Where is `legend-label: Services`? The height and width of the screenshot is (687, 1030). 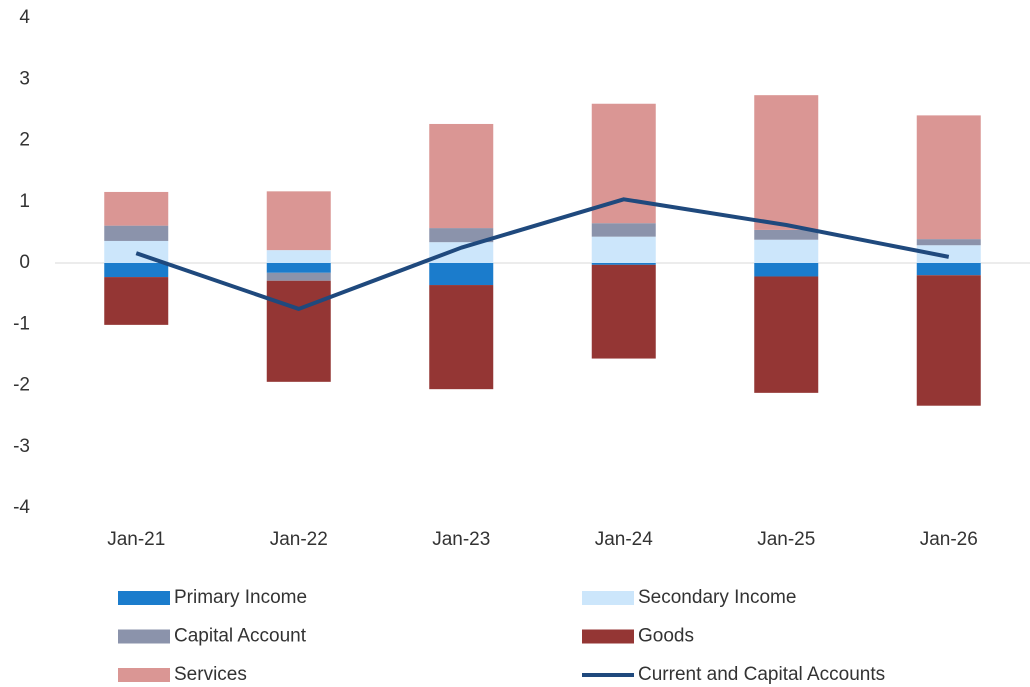
legend-label: Services is located at coordinates (210, 674).